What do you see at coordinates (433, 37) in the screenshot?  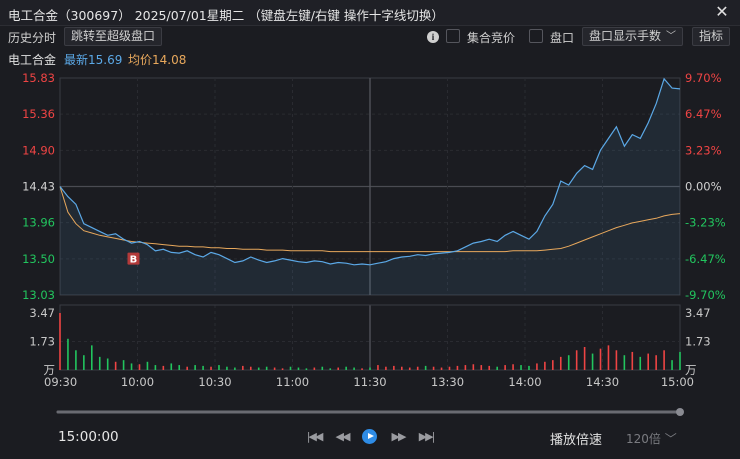 I see `info-icon: i` at bounding box center [433, 37].